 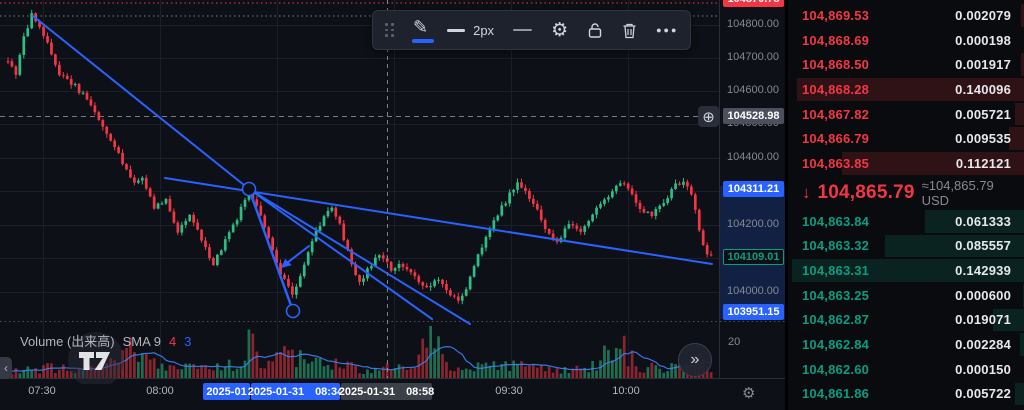 What do you see at coordinates (6, 368) in the screenshot?
I see `pane-collapse-button: ‹` at bounding box center [6, 368].